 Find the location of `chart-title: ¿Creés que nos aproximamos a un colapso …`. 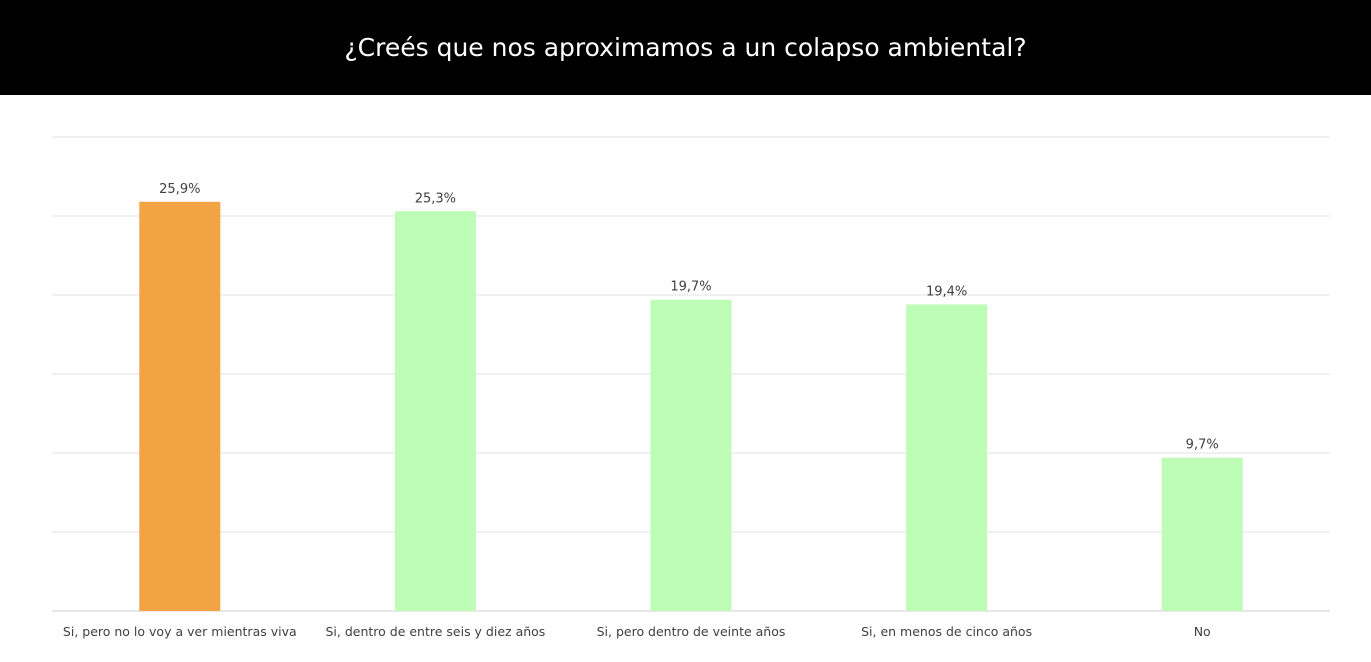

chart-title: ¿Creés que nos aproximamos a un colapso … is located at coordinates (685, 47).